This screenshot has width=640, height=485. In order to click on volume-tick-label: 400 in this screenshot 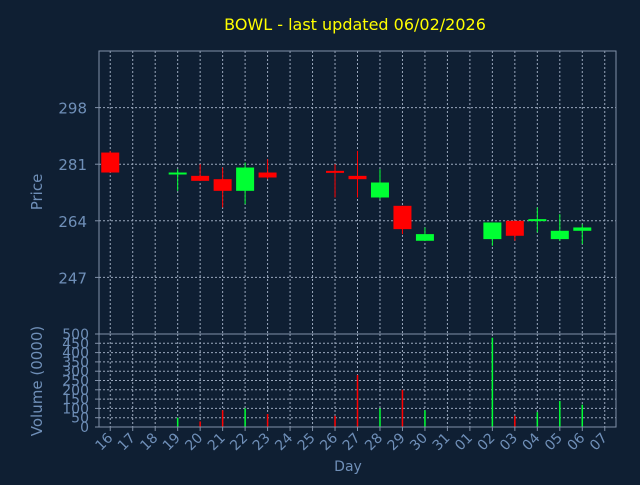, I will do `click(75, 354)`.